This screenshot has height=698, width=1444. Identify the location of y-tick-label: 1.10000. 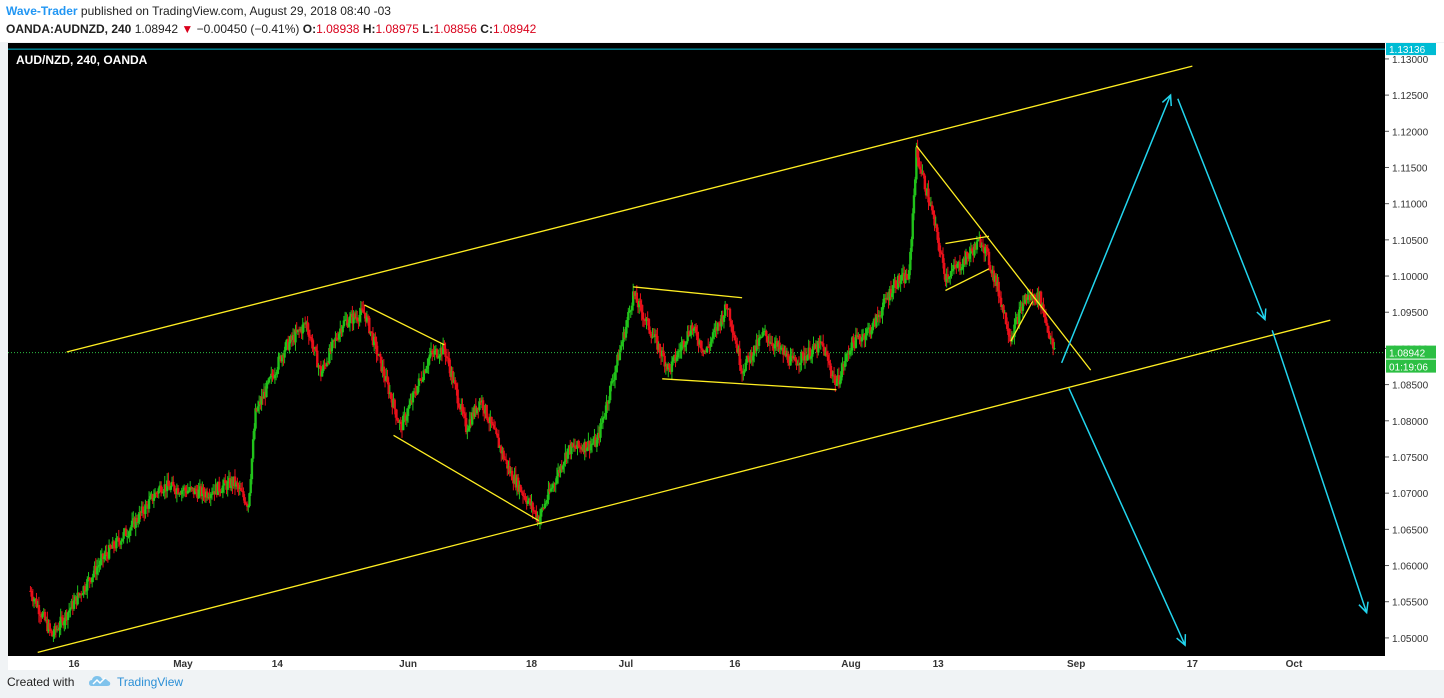
(1410, 277).